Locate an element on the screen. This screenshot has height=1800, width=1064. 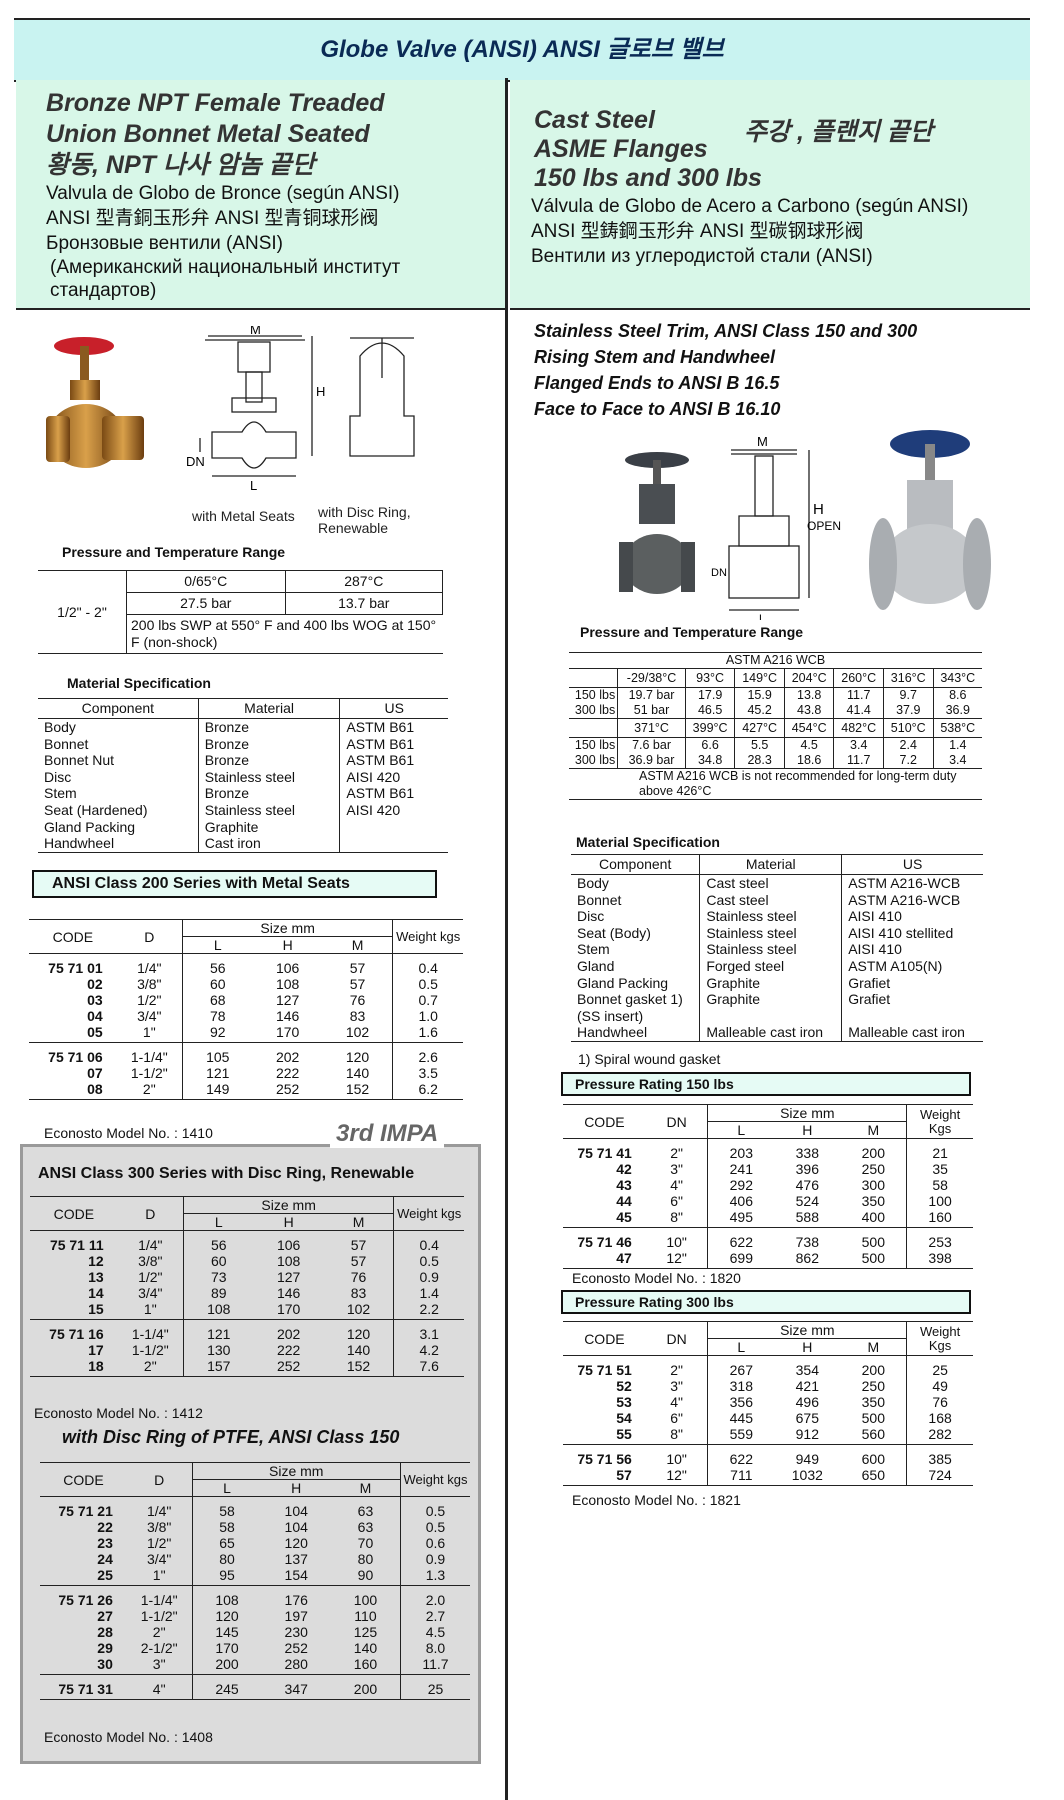
cell: 560 is located at coordinates (873, 1434).